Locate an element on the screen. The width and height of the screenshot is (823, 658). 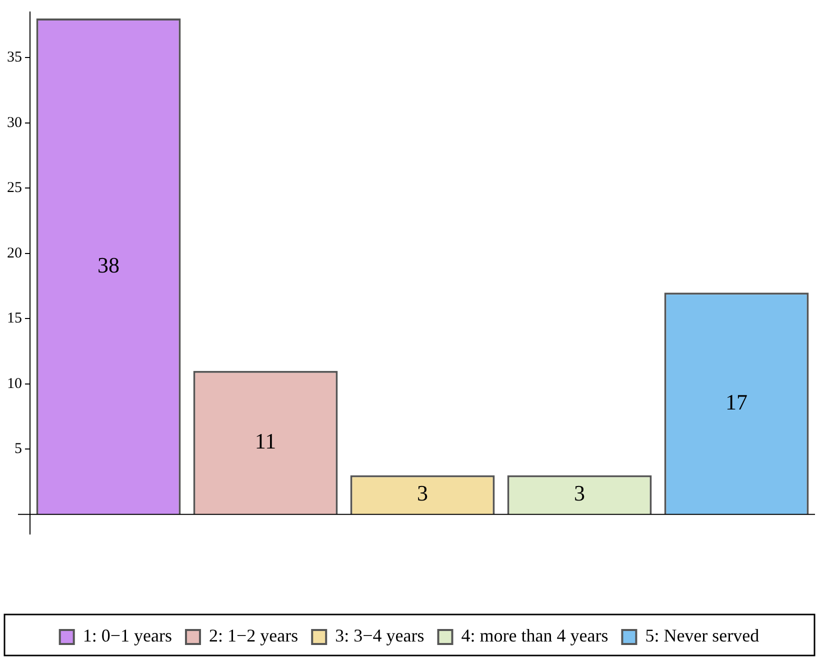
y-tick-label: 20 is located at coordinates (14, 253).